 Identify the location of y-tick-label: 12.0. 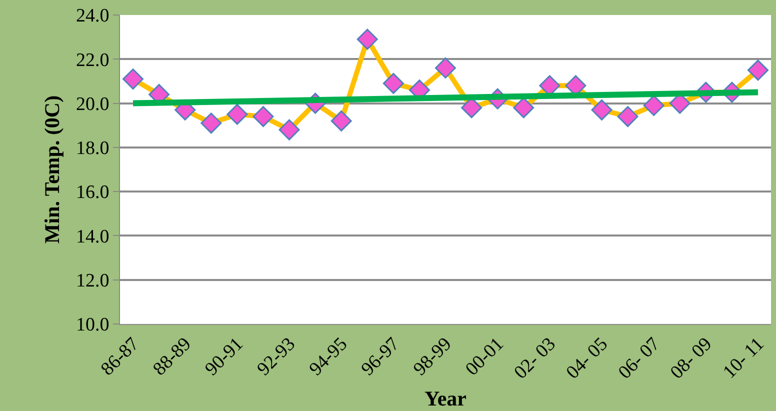
(93, 281).